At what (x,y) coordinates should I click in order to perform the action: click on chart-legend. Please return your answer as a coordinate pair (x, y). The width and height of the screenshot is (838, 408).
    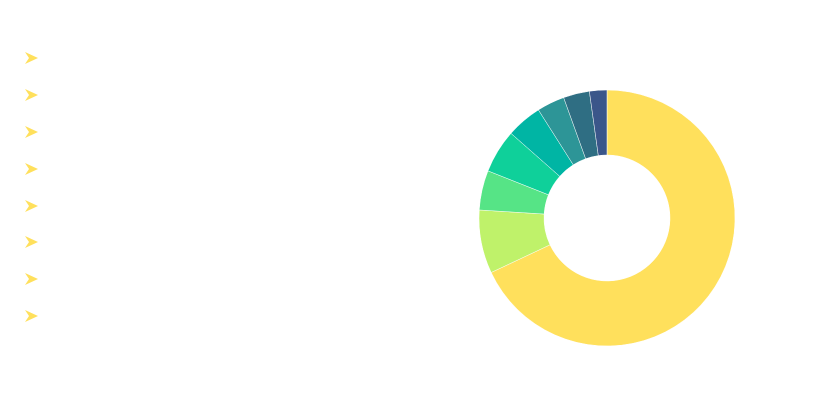
    Looking at the image, I should click on (35, 187).